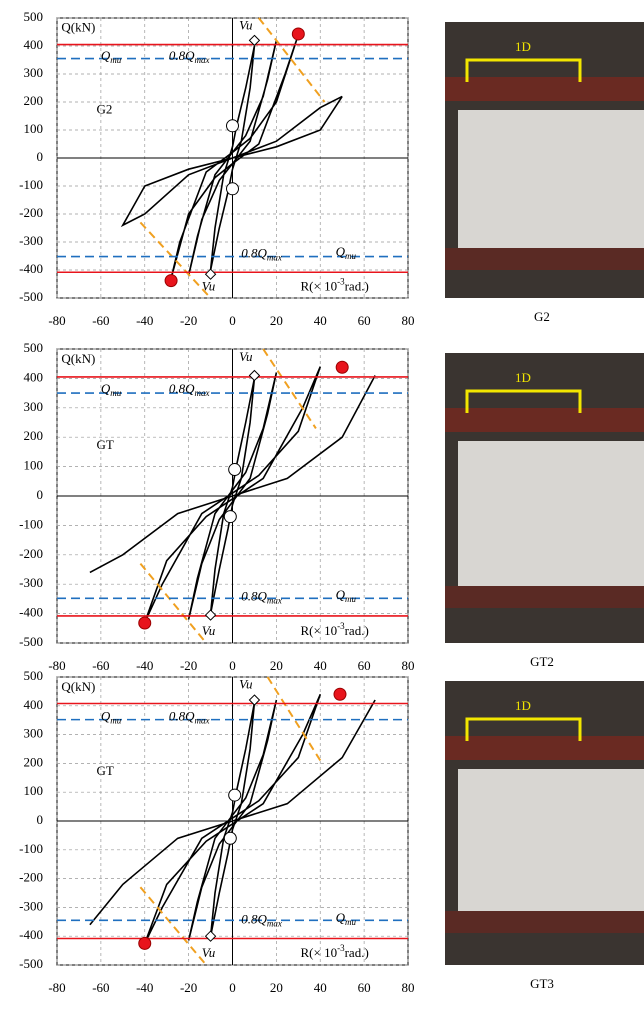 The width and height of the screenshot is (644, 1017). Describe the element at coordinates (56, 987) in the screenshot. I see `x-tick-label: -80` at that location.